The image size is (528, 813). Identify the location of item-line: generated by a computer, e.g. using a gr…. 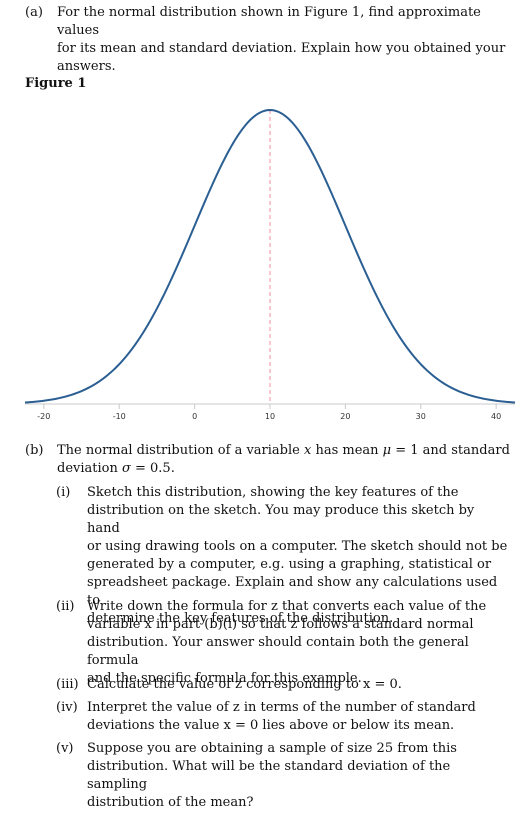
(289, 564).